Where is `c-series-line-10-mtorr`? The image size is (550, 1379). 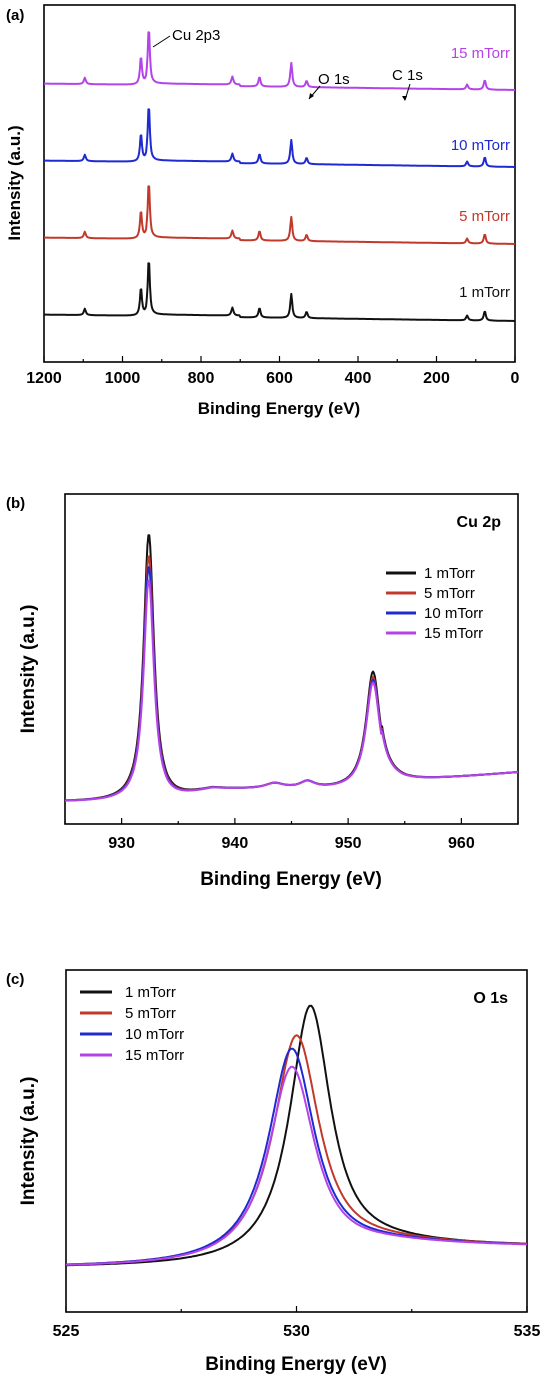 c-series-line-10-mtorr is located at coordinates (296, 1156).